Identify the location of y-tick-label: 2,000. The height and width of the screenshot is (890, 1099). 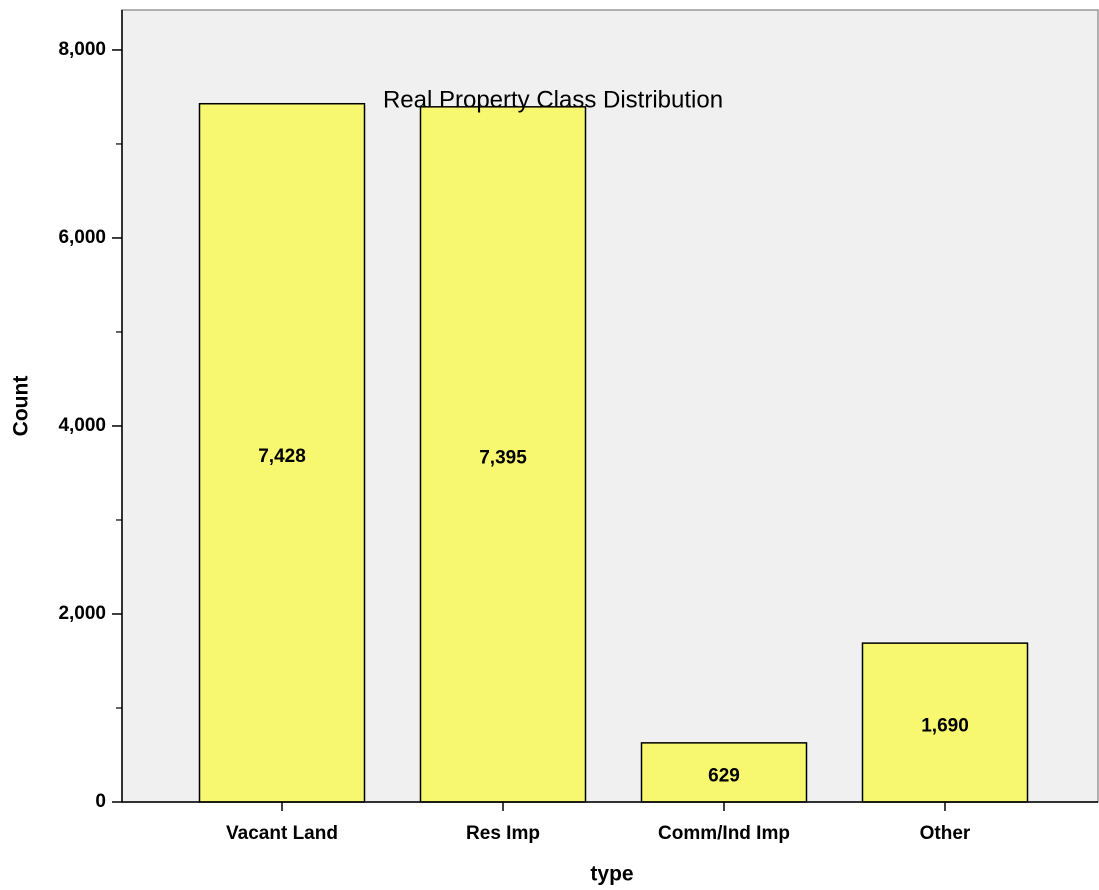
(82, 613).